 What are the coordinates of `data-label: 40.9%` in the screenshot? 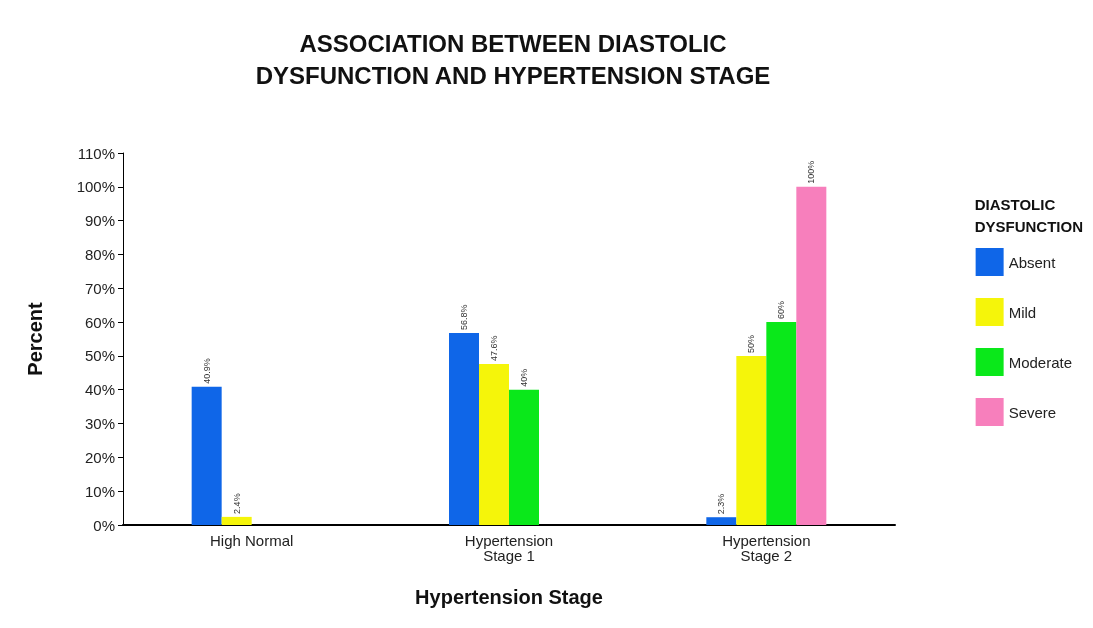 It's located at (206, 371).